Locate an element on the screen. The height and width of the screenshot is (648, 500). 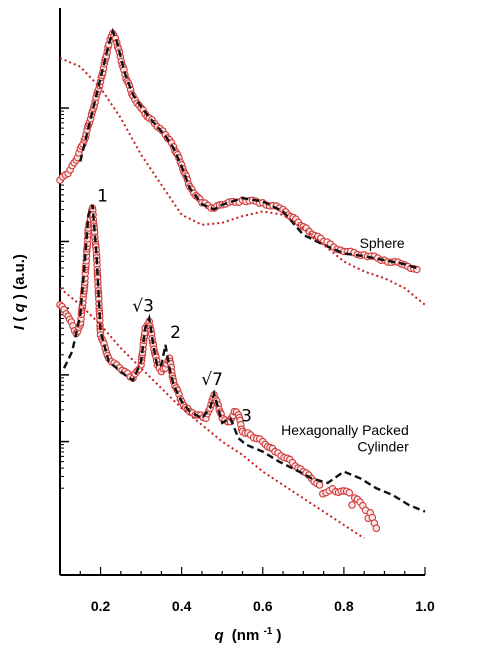
peak-label: 1 is located at coordinates (102, 196).